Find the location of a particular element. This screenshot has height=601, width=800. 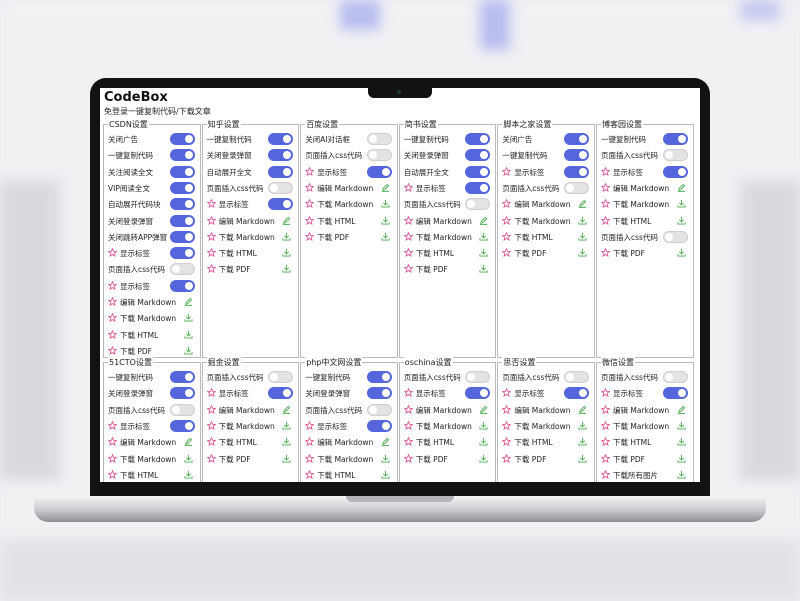

setting-label: 下载 HTML is located at coordinates (632, 443).